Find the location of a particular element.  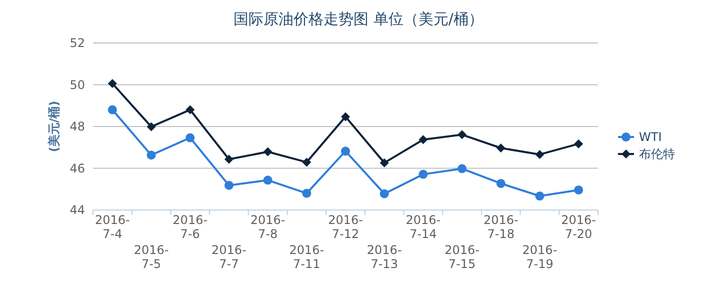

x-tick-label: 2016-7-6 is located at coordinates (190, 227).